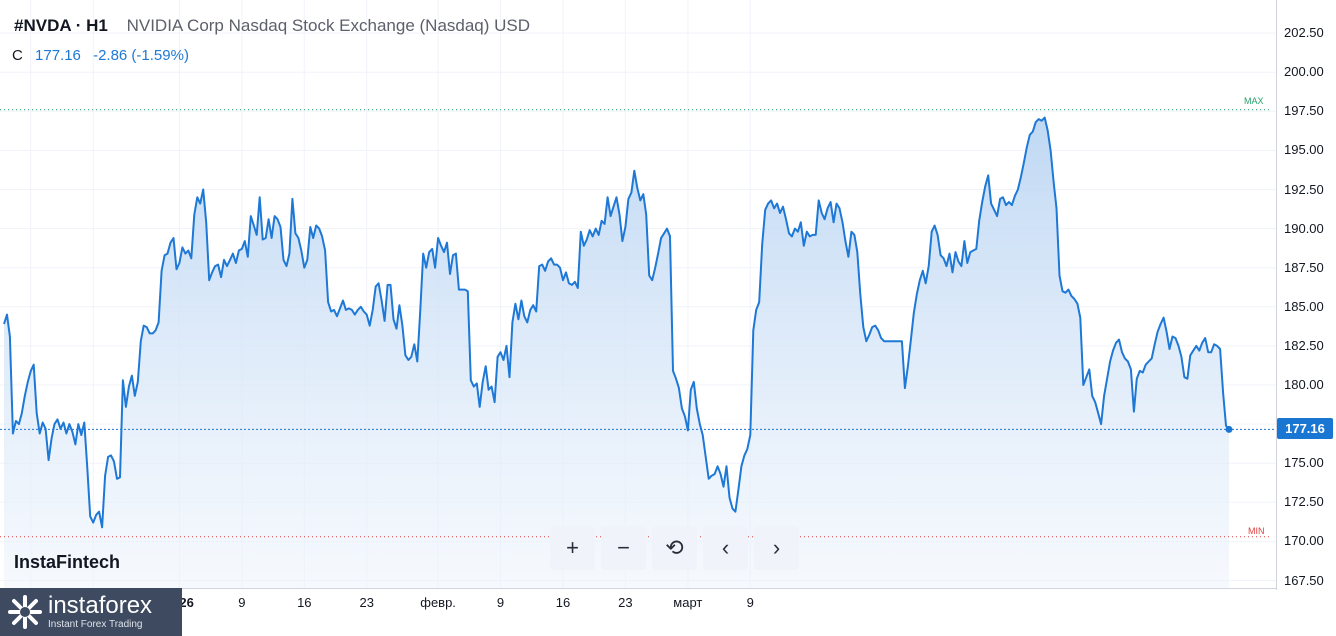  What do you see at coordinates (1304, 463) in the screenshot?
I see `y-tick-label: 175.00` at bounding box center [1304, 463].